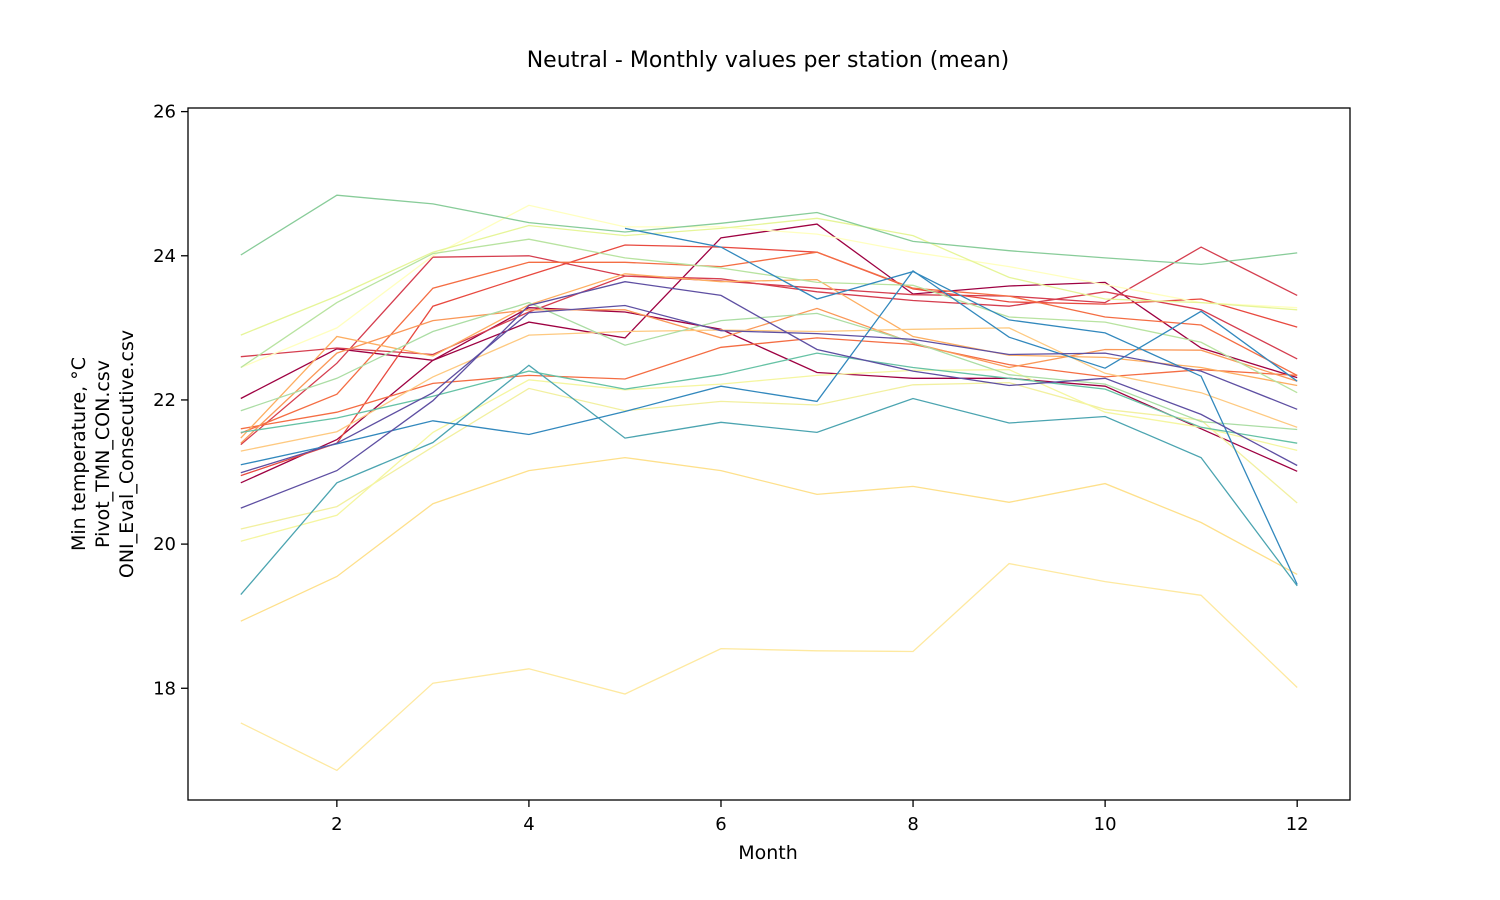  I want to click on x-tick-label: 12, so click(1297, 824).